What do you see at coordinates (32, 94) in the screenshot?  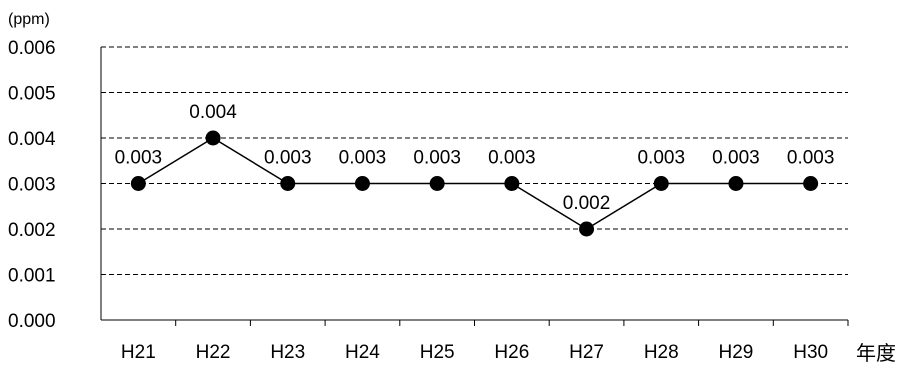 I see `y-tick-label: 0.005` at bounding box center [32, 94].